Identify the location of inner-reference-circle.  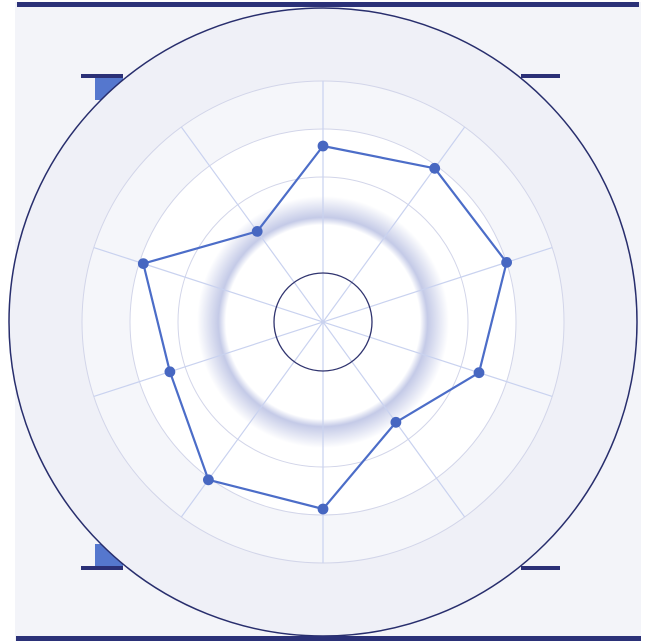
(323, 322).